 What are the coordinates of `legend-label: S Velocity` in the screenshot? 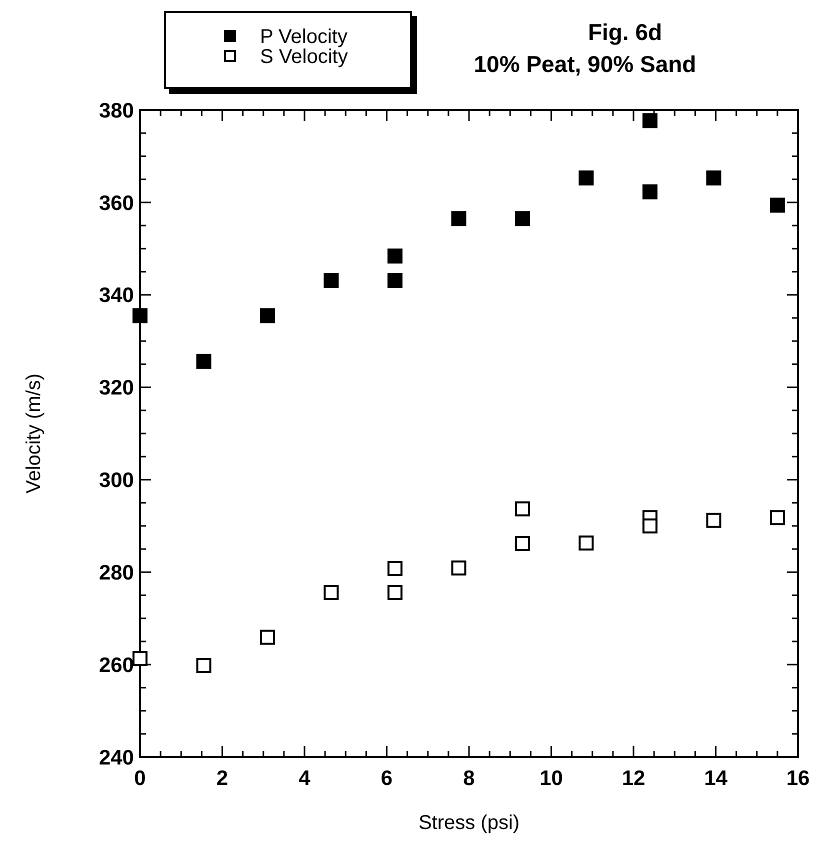 It's located at (304, 57).